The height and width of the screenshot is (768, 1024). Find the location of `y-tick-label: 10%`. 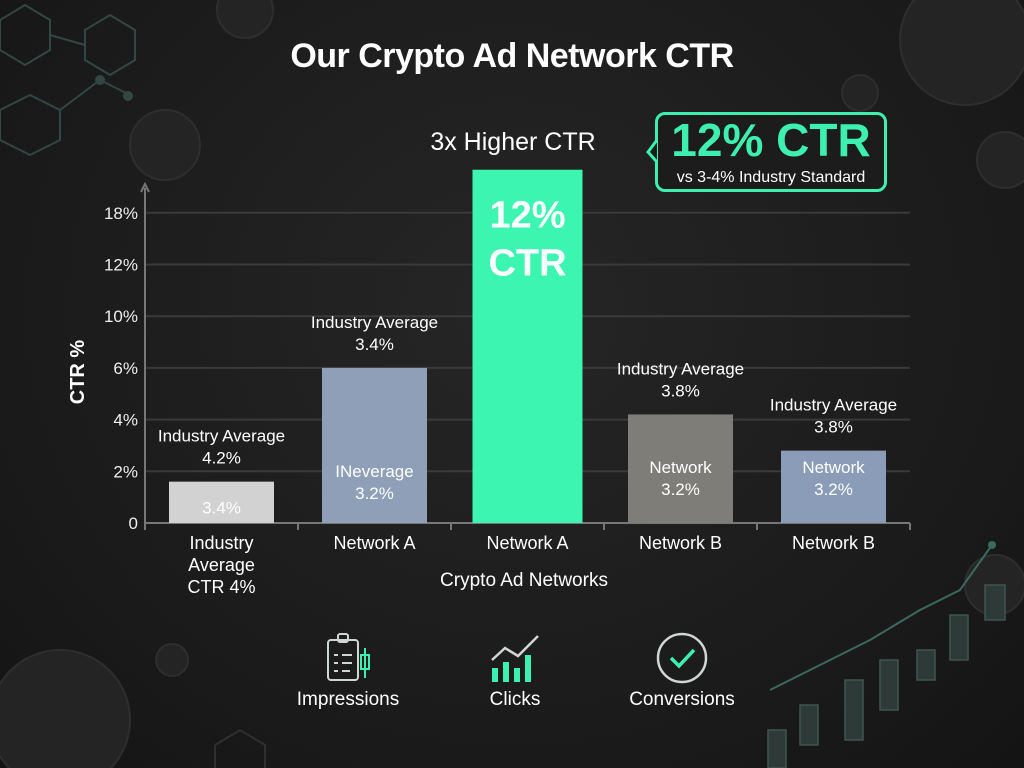

y-tick-label: 10% is located at coordinates (121, 316).